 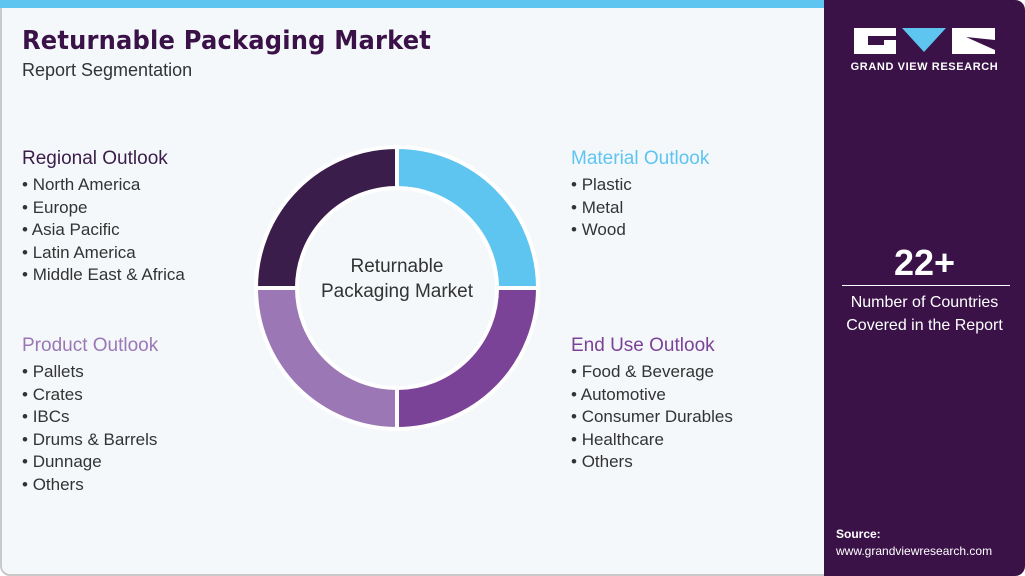 What do you see at coordinates (90, 395) in the screenshot?
I see `list-item: Crates` at bounding box center [90, 395].